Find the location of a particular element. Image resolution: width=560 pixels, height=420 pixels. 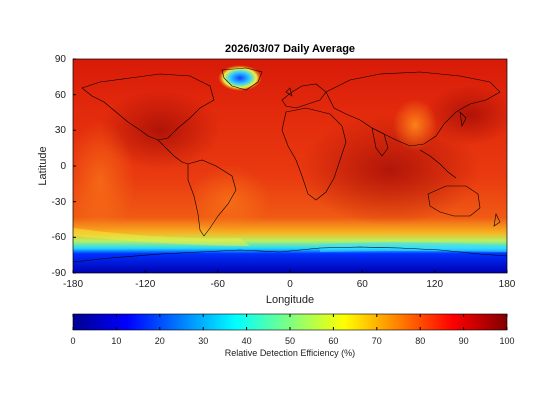

y-tick-label: 60 is located at coordinates (61, 95).